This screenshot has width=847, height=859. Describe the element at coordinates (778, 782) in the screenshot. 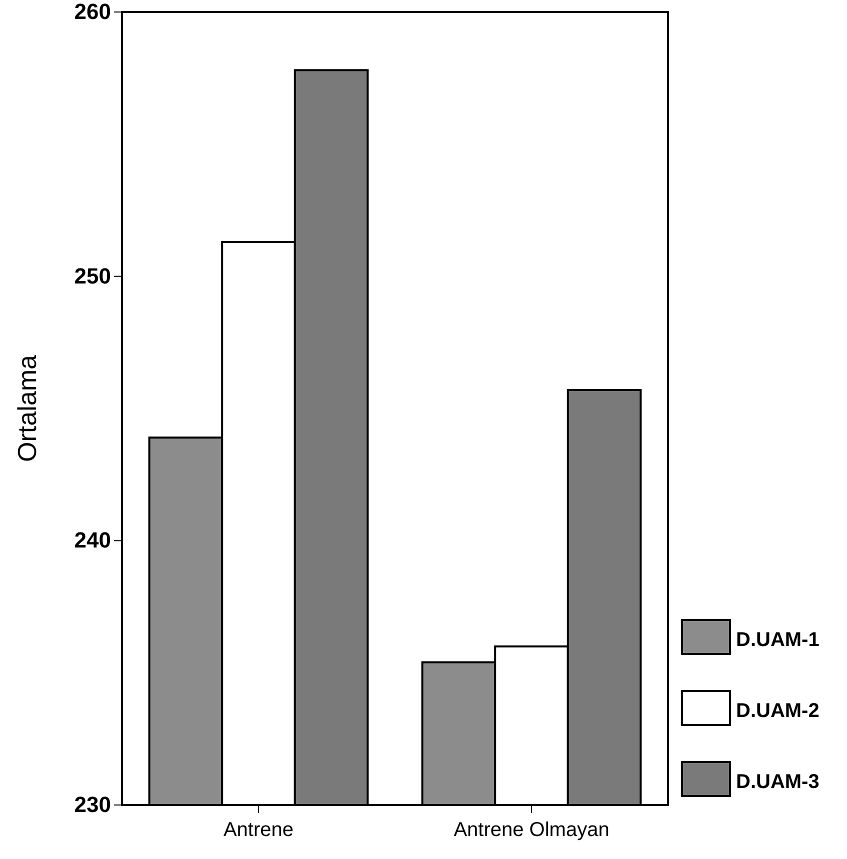

I see `legend-label: D.UAM-3` at that location.